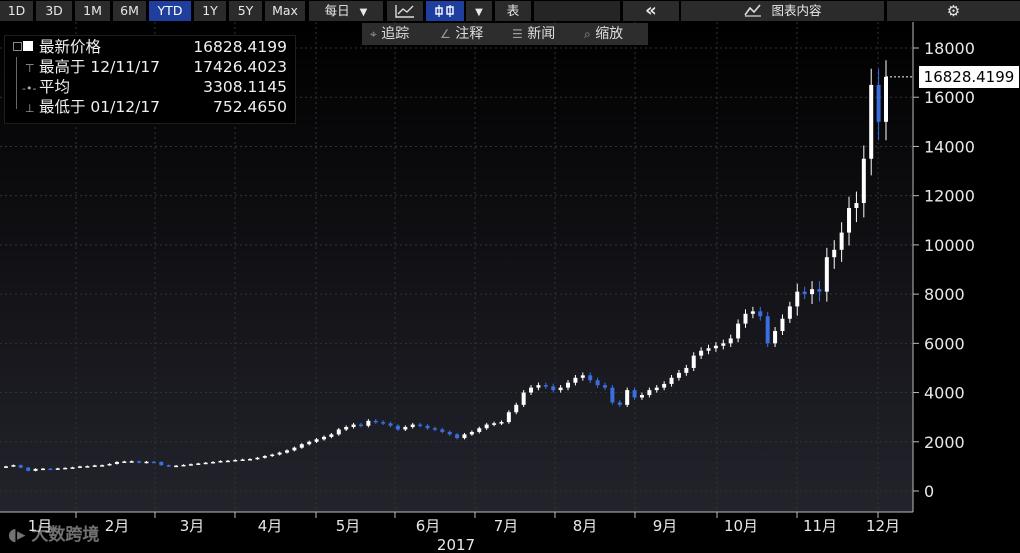 The image size is (1020, 553). Describe the element at coordinates (16, 11) in the screenshot. I see `range-1d-button: 1D` at that location.